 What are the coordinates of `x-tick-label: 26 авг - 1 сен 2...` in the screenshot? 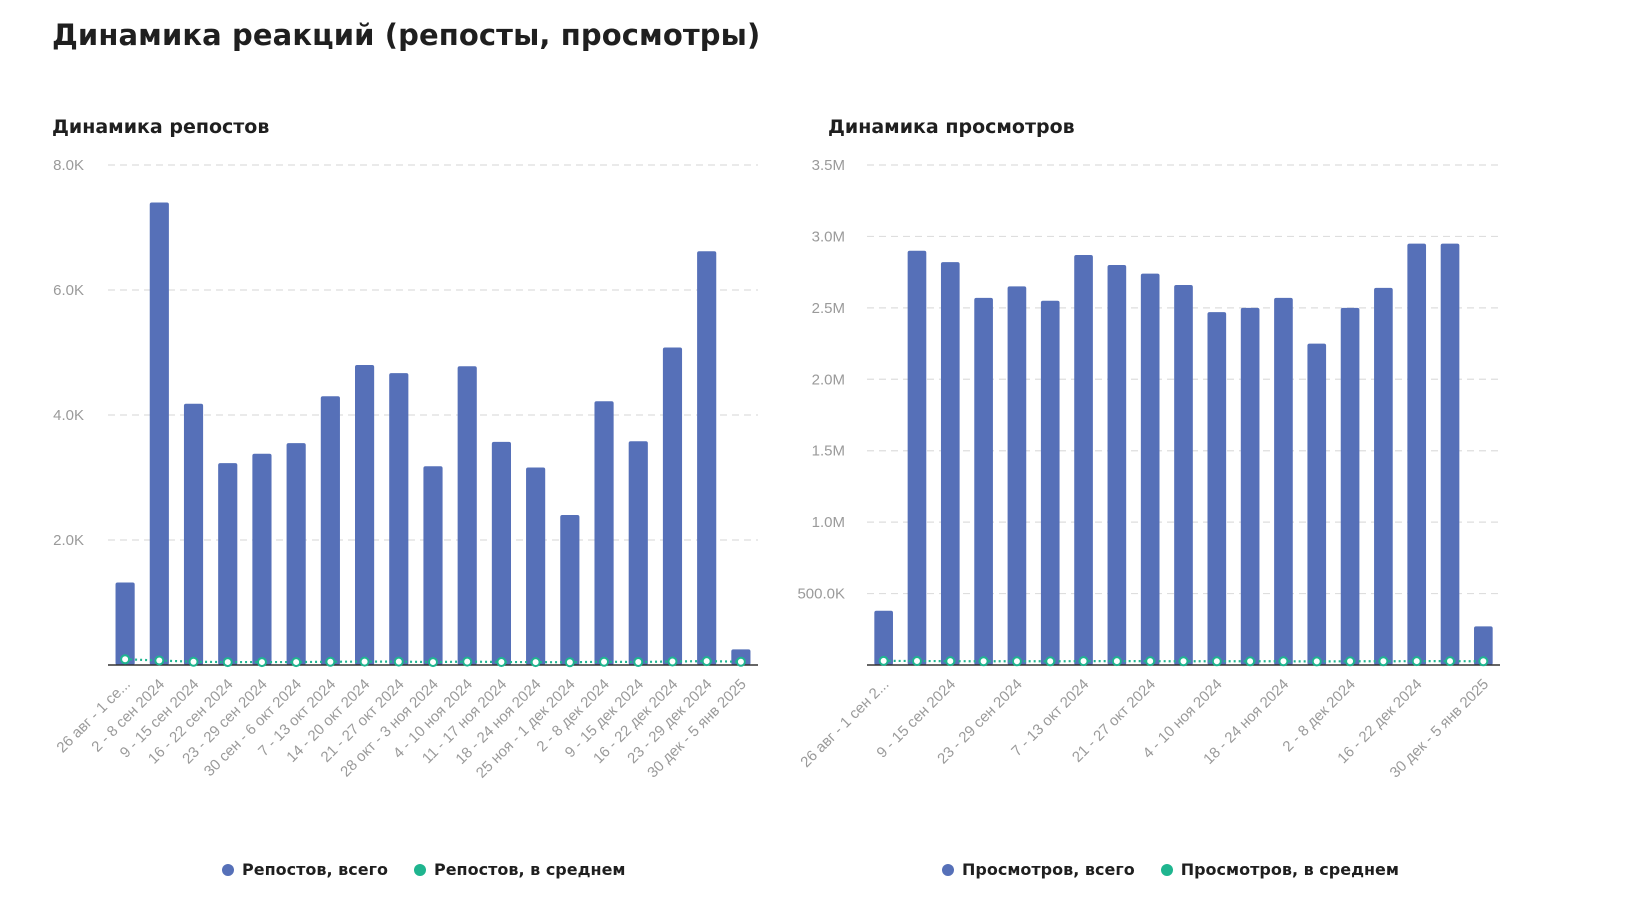 It's located at (844, 723).